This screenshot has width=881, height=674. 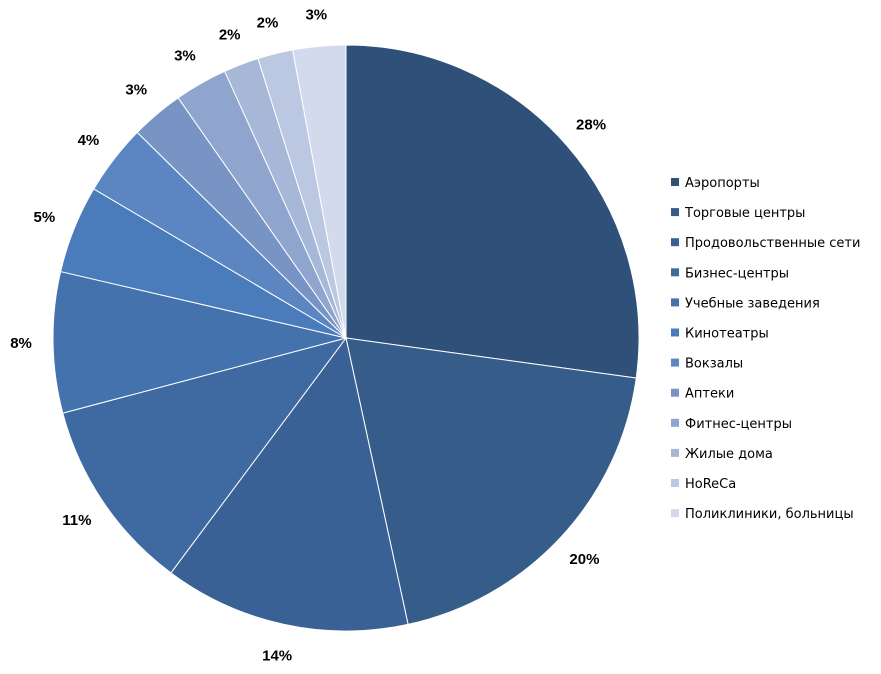 I want to click on legend-label: Поликлиники, больницы, so click(x=769, y=514).